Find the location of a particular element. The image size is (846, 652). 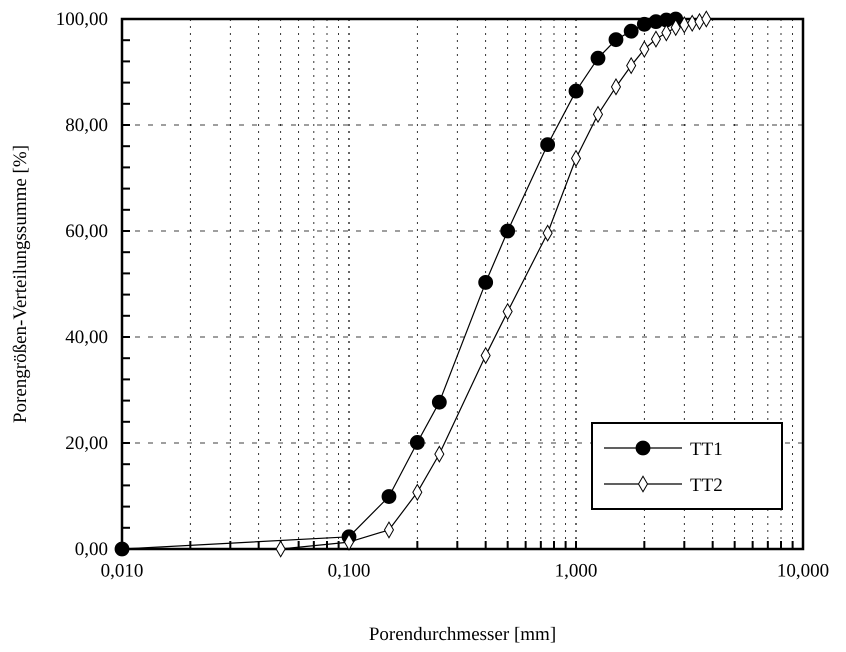

y-axis-title: Porengrößen-Verteilungssumme [%] is located at coordinates (20, 284).